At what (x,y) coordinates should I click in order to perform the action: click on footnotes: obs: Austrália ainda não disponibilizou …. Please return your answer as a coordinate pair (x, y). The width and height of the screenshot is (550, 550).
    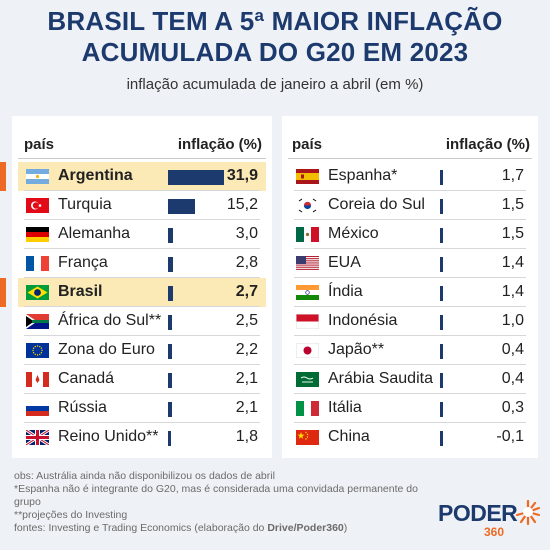
    Looking at the image, I should click on (224, 502).